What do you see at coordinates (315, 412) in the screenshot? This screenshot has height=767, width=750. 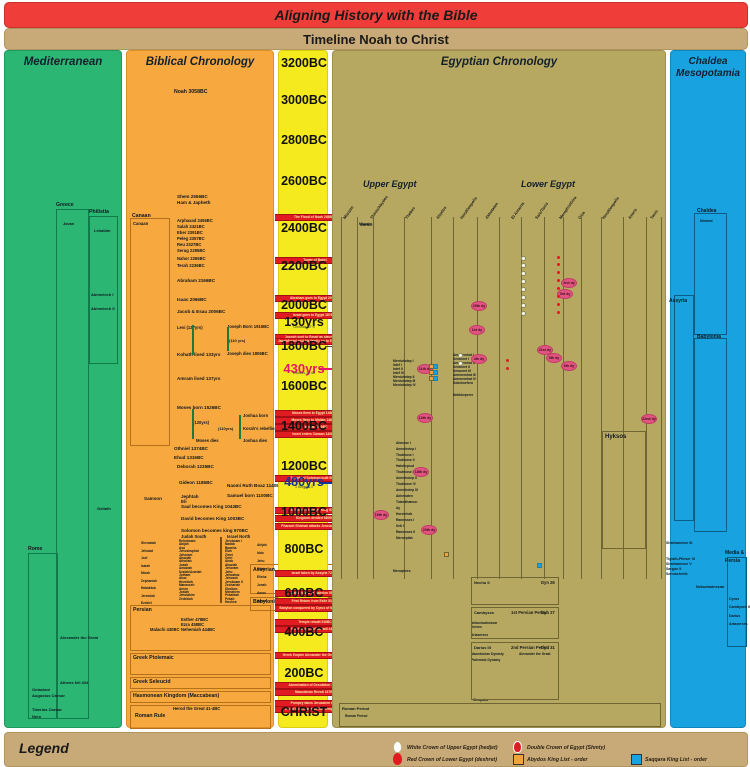 I see `timeline-event-label: Moses flees to Egypt 1486BC` at bounding box center [315, 412].